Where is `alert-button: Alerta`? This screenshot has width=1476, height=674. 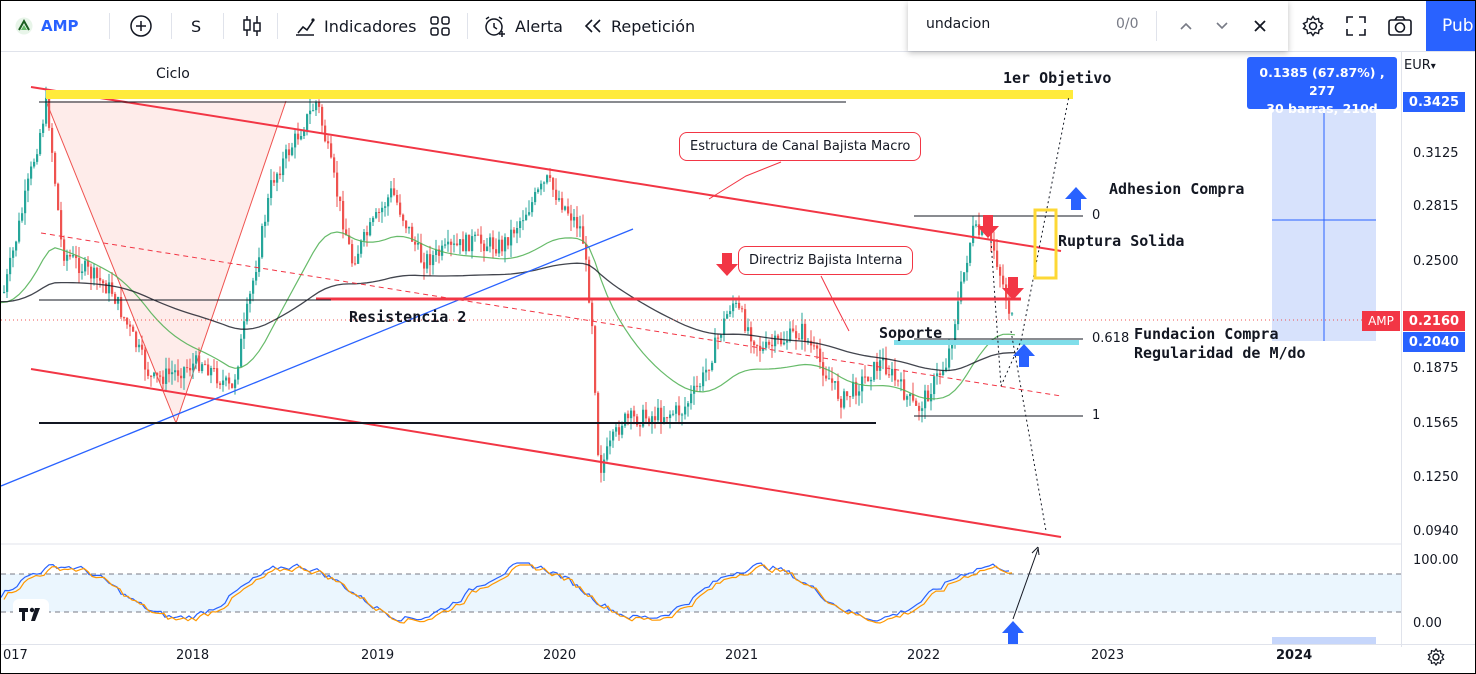 alert-button: Alerta is located at coordinates (523, 26).